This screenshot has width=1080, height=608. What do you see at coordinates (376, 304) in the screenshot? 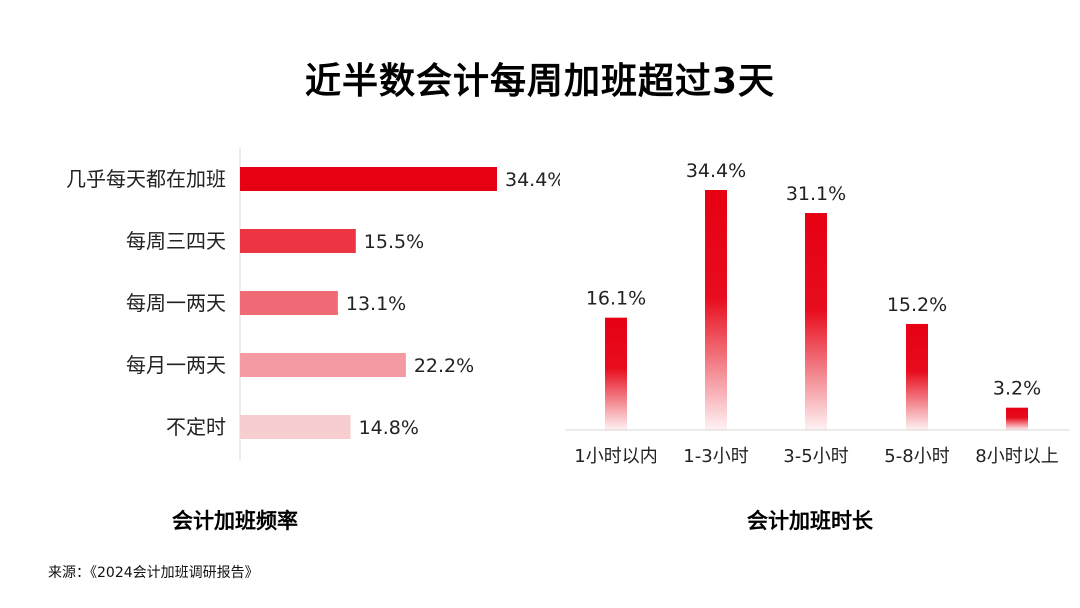
I see `data-label: 13.1%` at bounding box center [376, 304].